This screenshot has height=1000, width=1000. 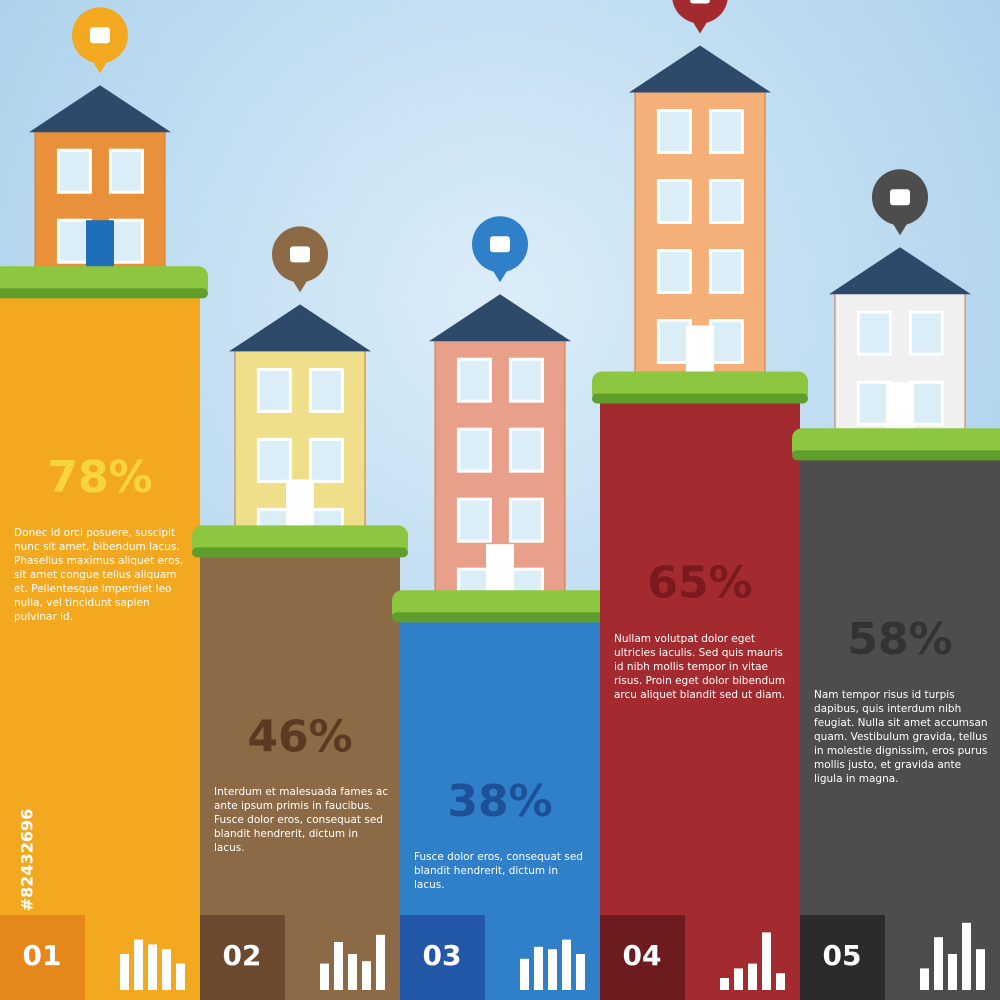 I want to click on value-label: 58%, so click(x=899, y=639).